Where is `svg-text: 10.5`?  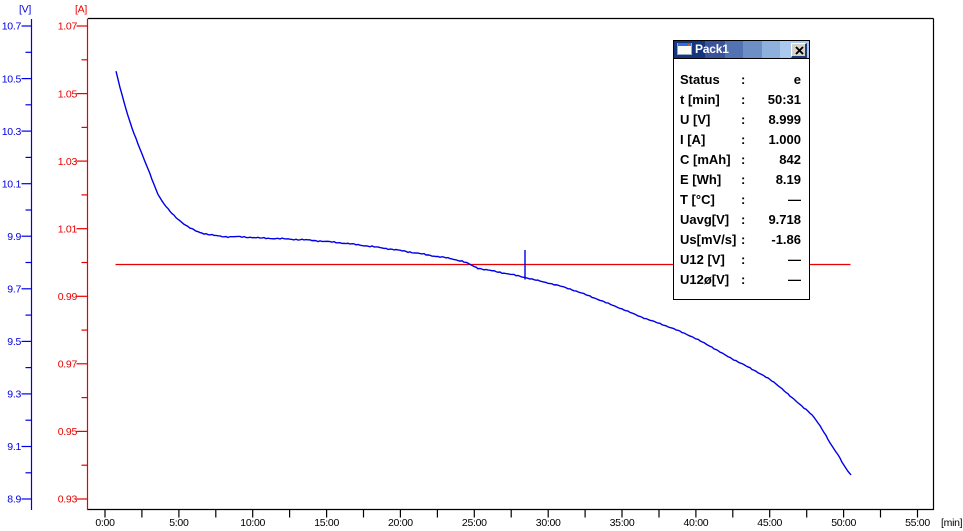 svg-text: 10.5 is located at coordinates (12, 79).